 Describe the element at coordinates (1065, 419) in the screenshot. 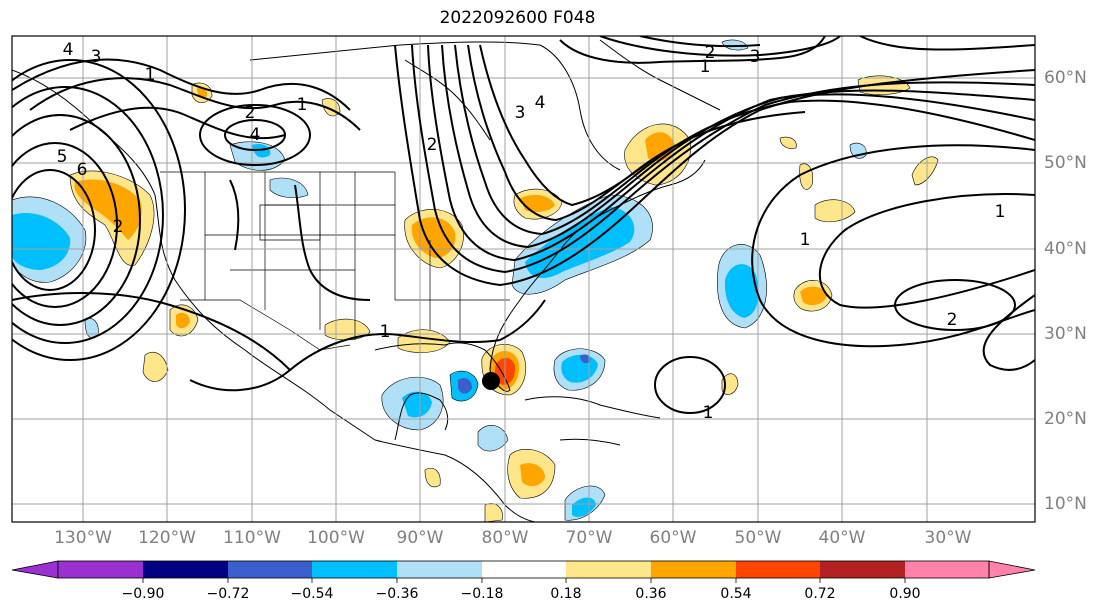

I see `latitude-label: 20°N` at that location.